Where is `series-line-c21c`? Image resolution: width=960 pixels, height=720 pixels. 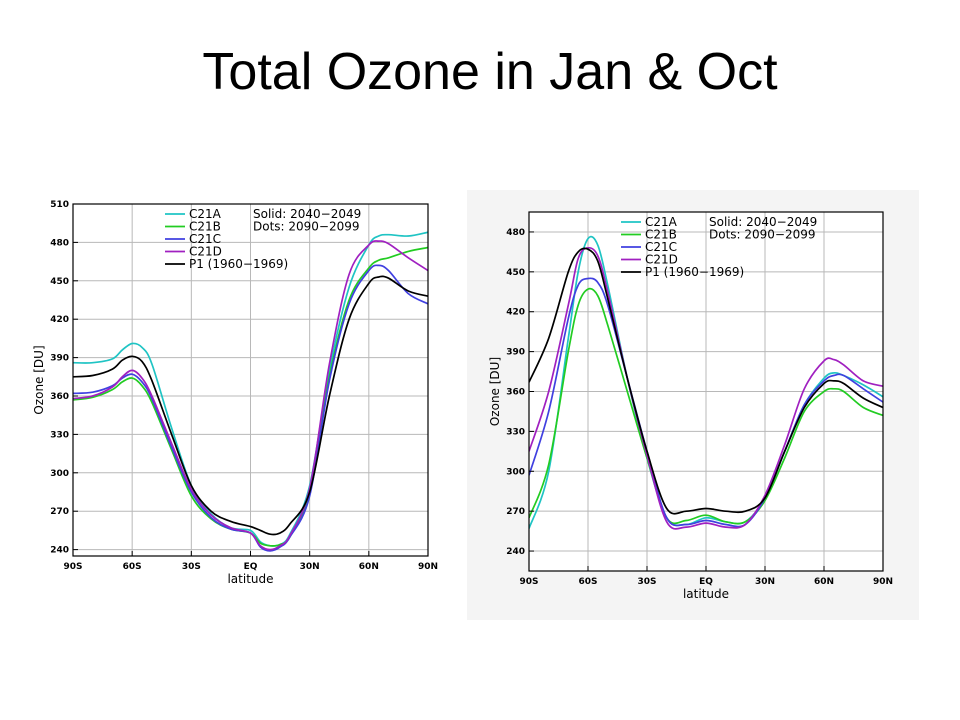 series-line-c21c is located at coordinates (706, 402).